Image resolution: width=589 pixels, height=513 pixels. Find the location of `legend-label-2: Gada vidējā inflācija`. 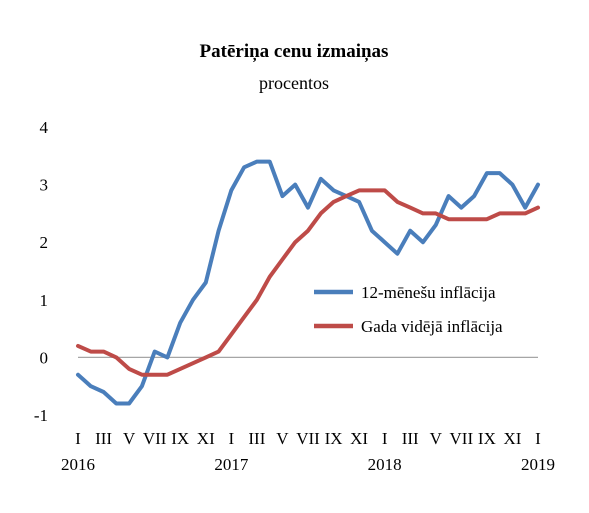

legend-label-2: Gada vidējā inflācija is located at coordinates (432, 326).